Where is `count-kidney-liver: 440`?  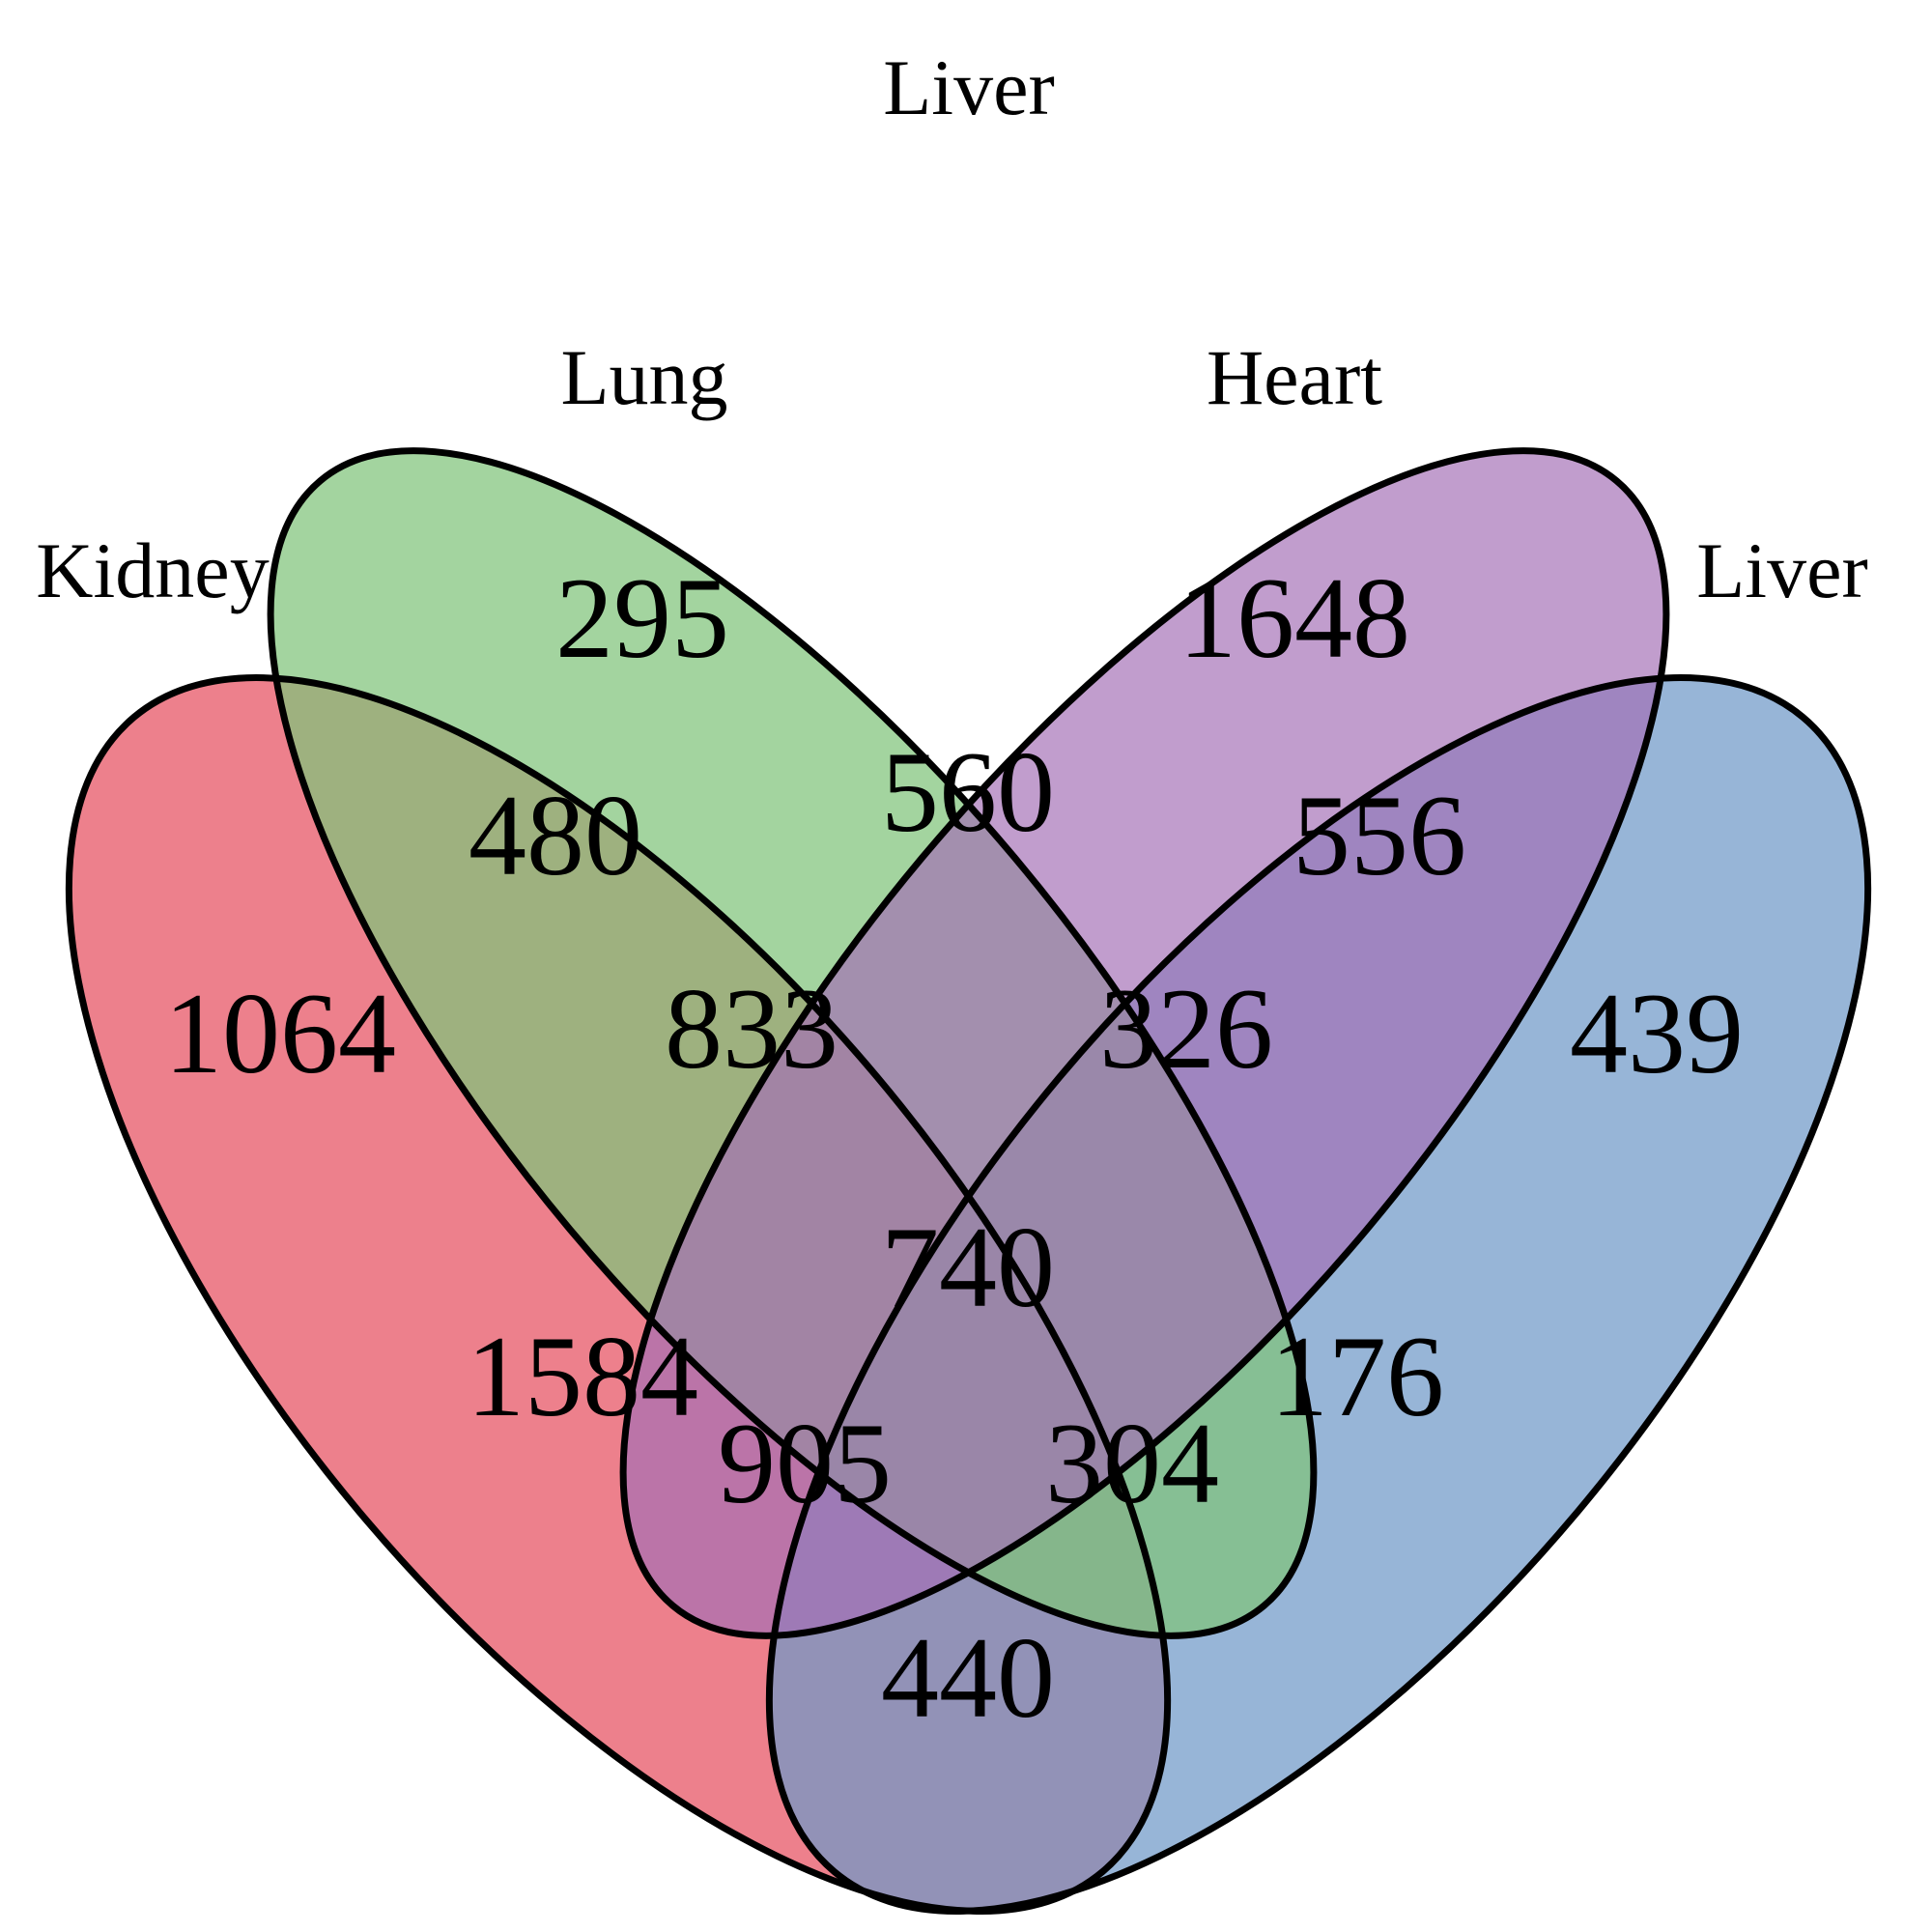
count-kidney-liver: 440 is located at coordinates (968, 1677).